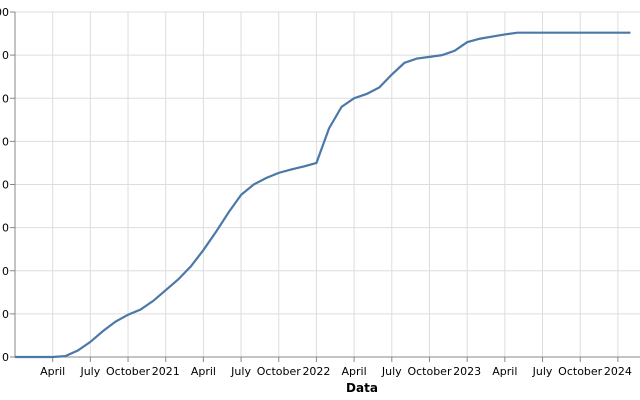 The height and width of the screenshot is (400, 640). I want to click on x-tick-label: 2023, so click(467, 371).